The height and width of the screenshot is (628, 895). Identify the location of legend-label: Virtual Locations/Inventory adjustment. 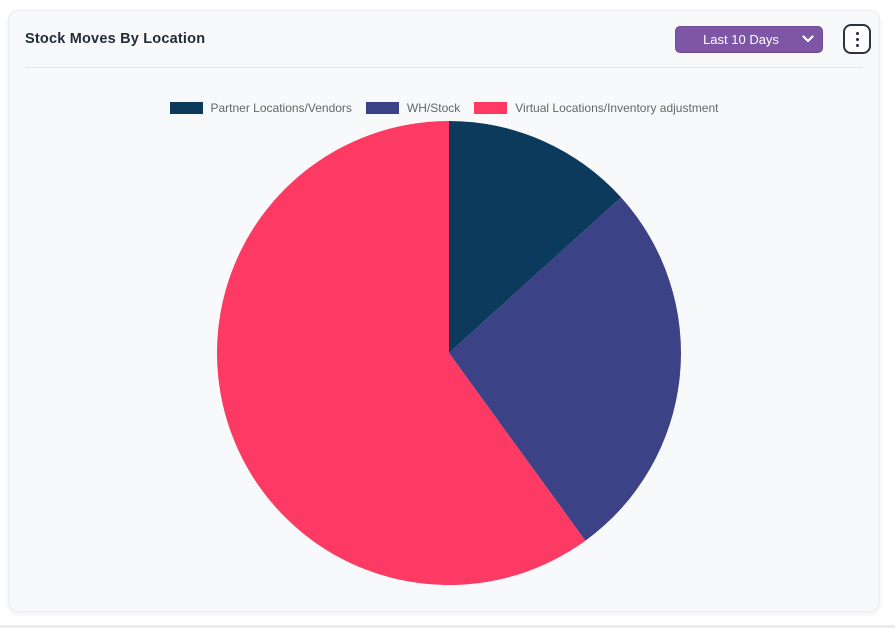
(617, 108).